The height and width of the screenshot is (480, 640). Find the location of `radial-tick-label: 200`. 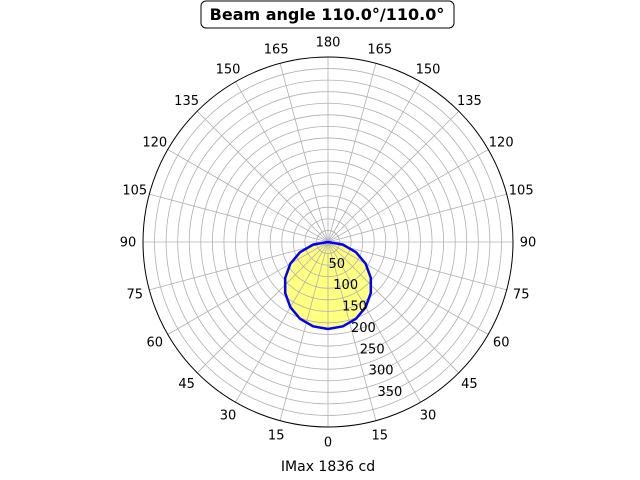

radial-tick-label: 200 is located at coordinates (363, 328).